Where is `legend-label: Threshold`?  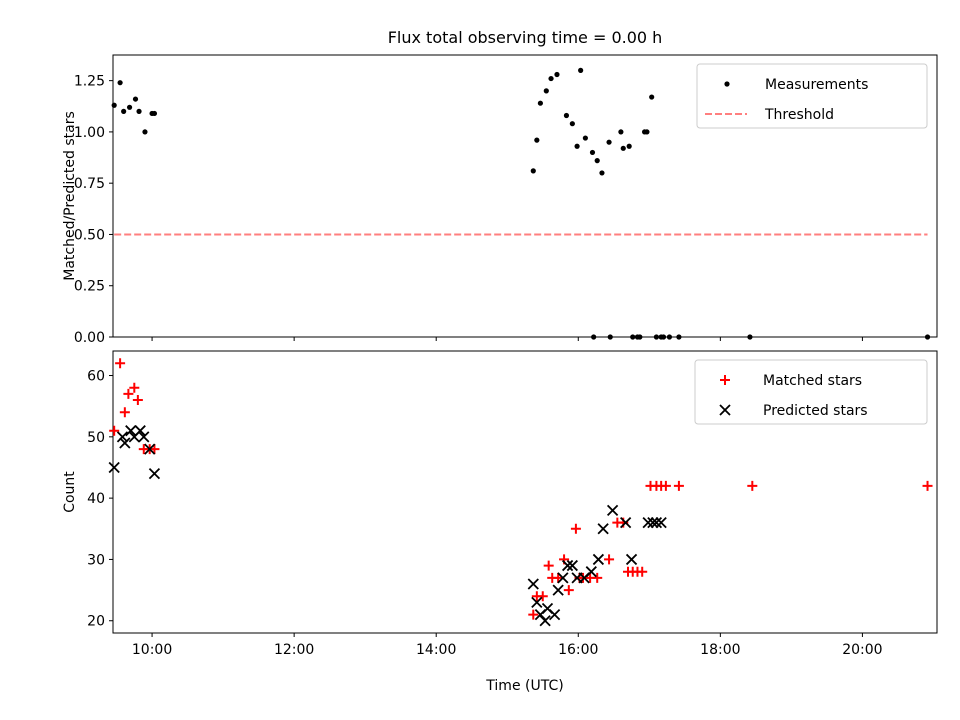
legend-label: Threshold is located at coordinates (799, 115).